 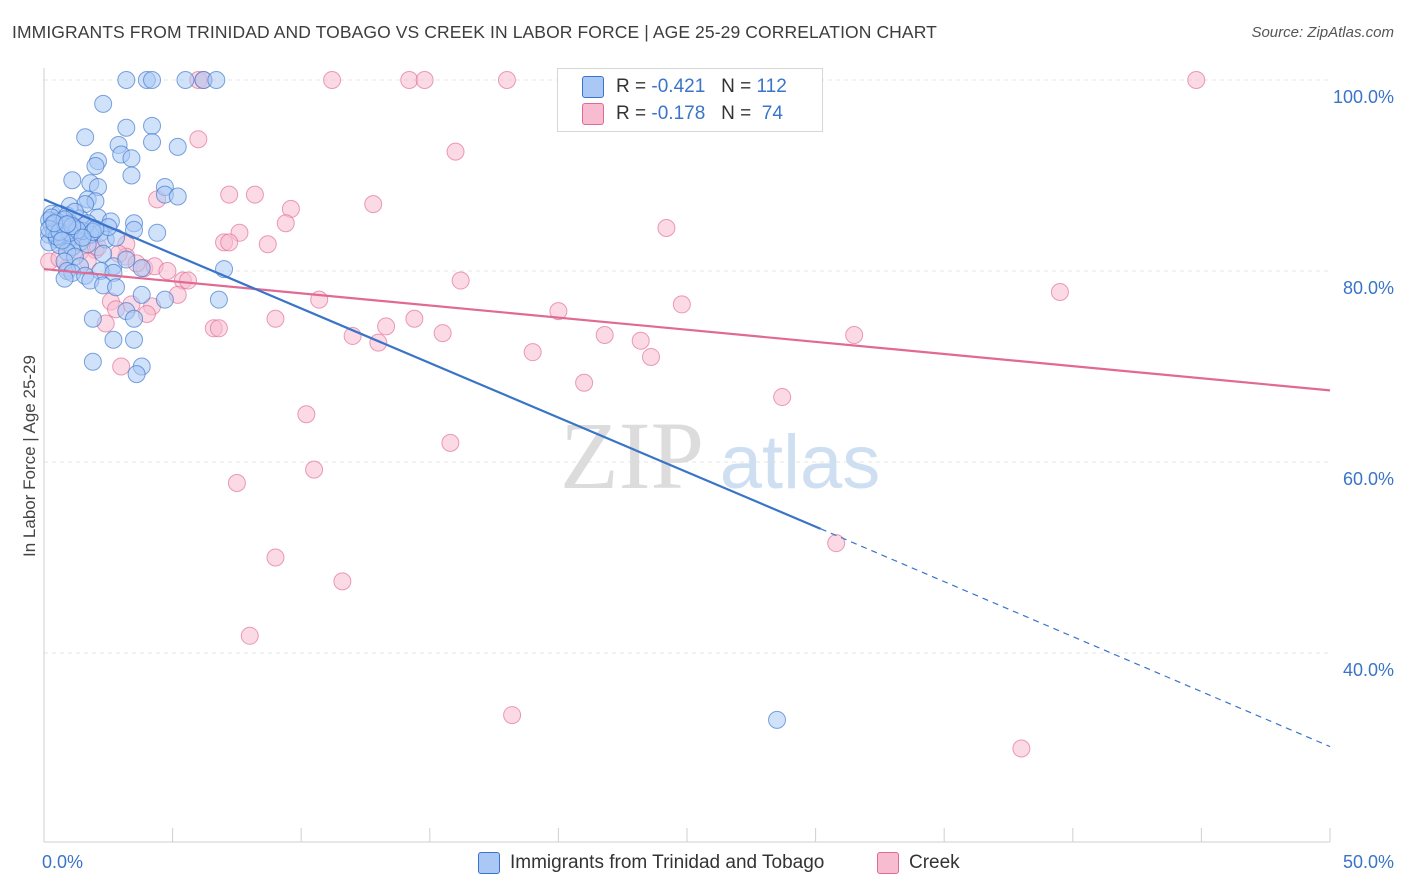 I want to click on creek-trend-line, so click(x=687, y=329).